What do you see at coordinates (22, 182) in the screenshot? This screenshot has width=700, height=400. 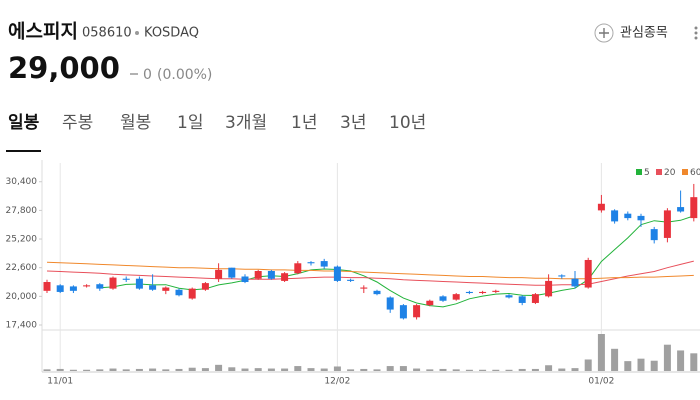 I see `y-tick-label: 30,400` at bounding box center [22, 182].